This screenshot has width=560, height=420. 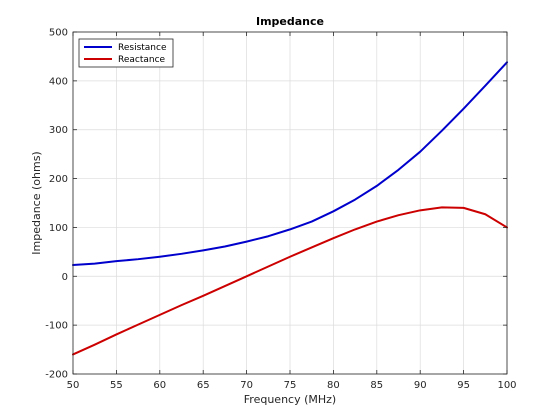 I want to click on legend-box, so click(x=126, y=53).